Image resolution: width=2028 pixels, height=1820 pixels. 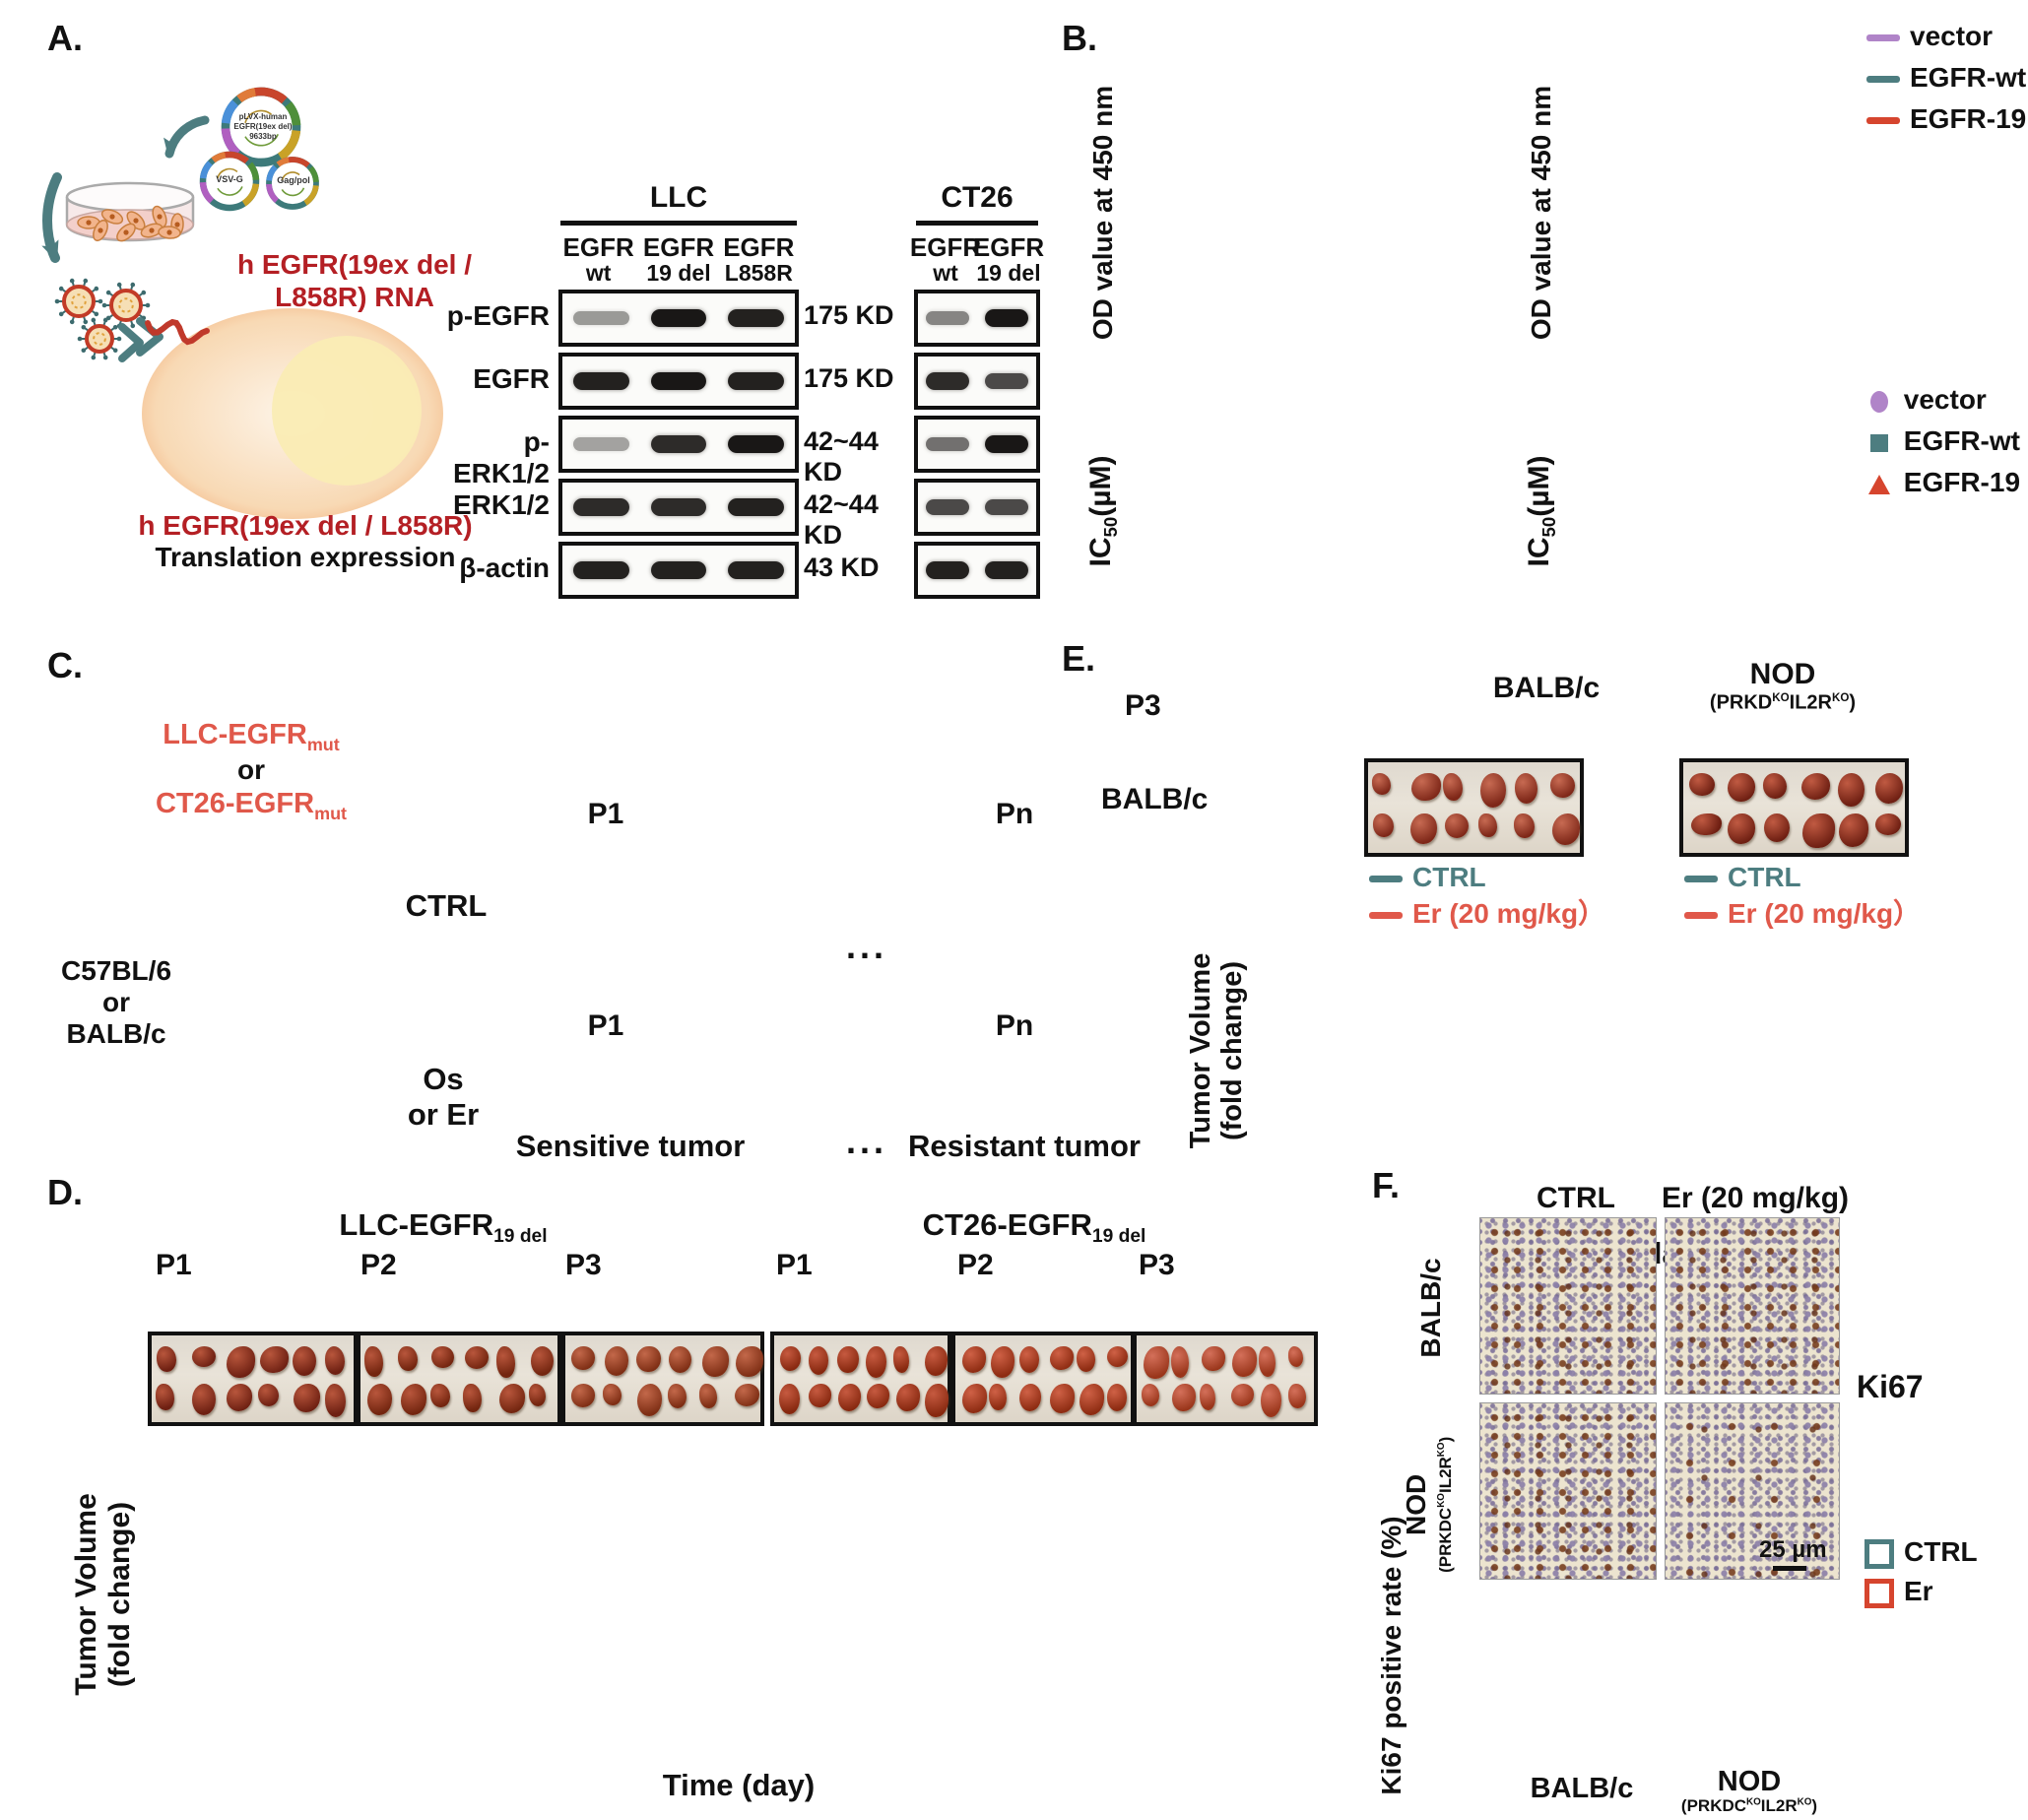 What do you see at coordinates (1883, 80) in the screenshot?
I see `egfr-wt-dash-swatch` at bounding box center [1883, 80].